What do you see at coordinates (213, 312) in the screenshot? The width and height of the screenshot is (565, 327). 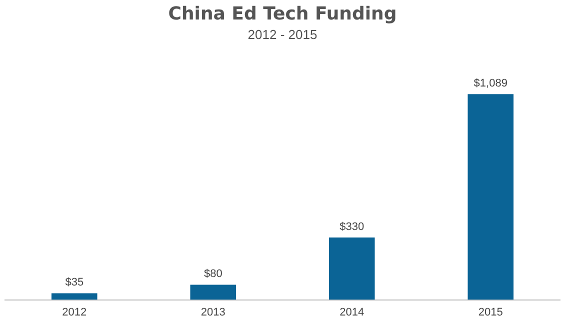 I see `x-tick-label: 2013` at bounding box center [213, 312].